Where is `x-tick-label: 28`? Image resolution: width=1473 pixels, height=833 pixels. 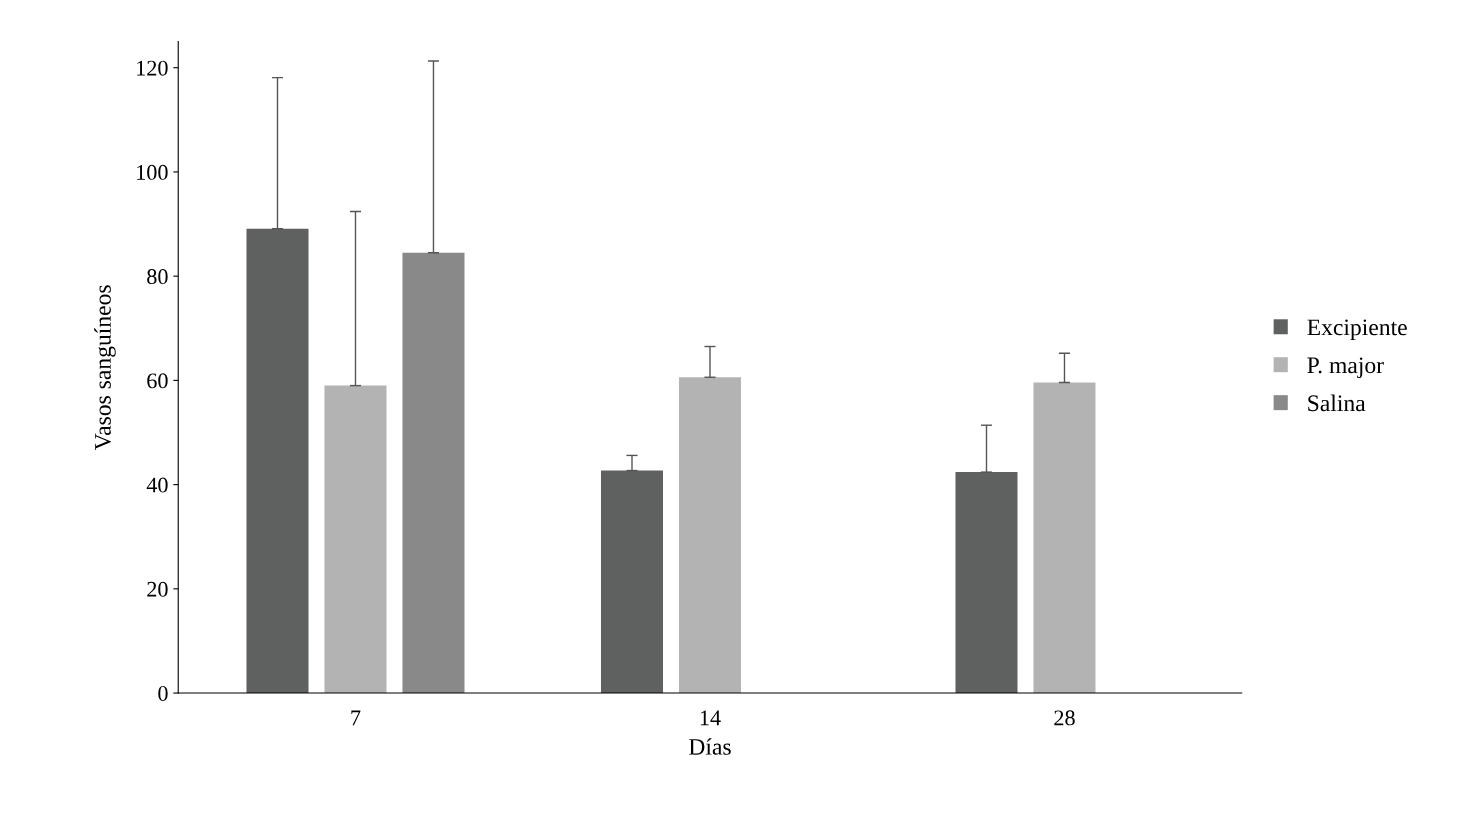 x-tick-label: 28 is located at coordinates (1064, 718).